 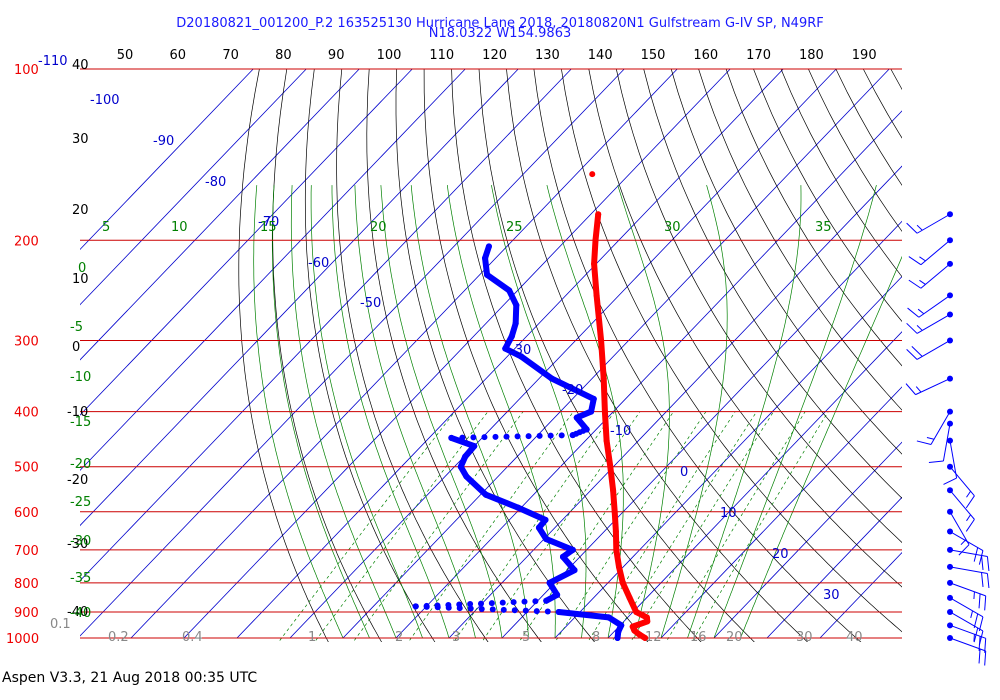 I want to click on chart-subtitle-location: N18.0322 W154.9863, so click(x=500, y=33).